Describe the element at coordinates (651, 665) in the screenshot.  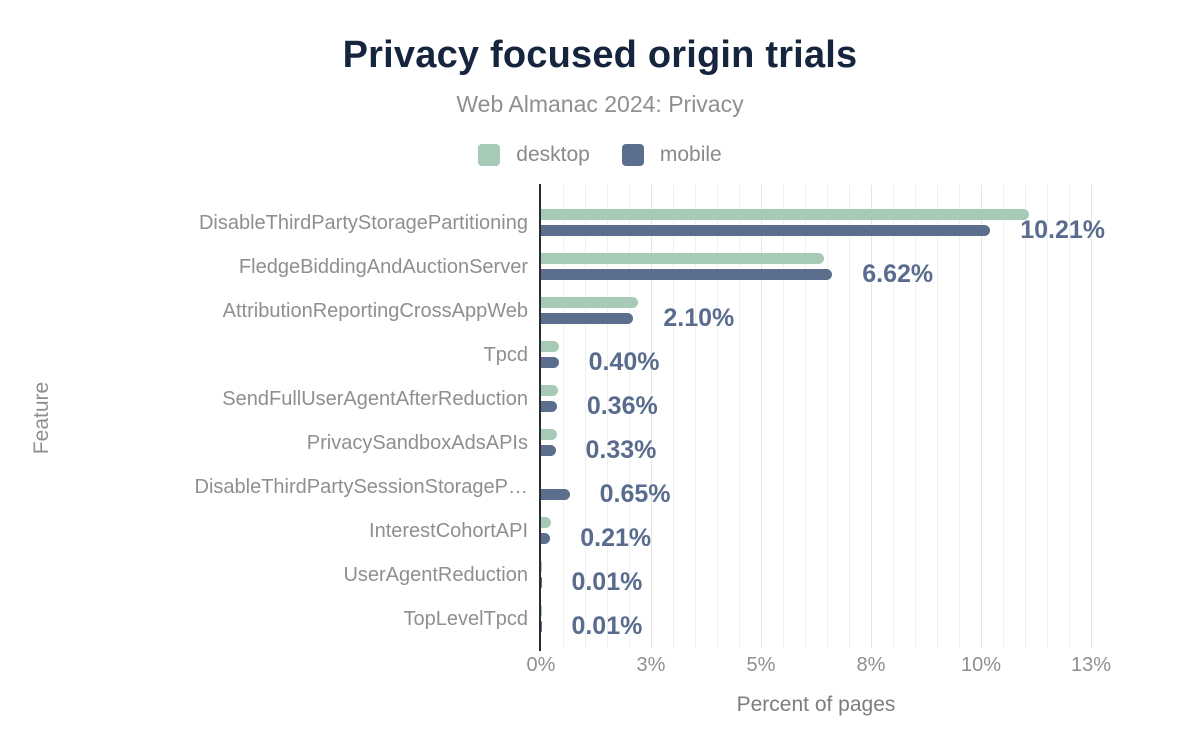
I see `x-tick-label: 3%` at that location.